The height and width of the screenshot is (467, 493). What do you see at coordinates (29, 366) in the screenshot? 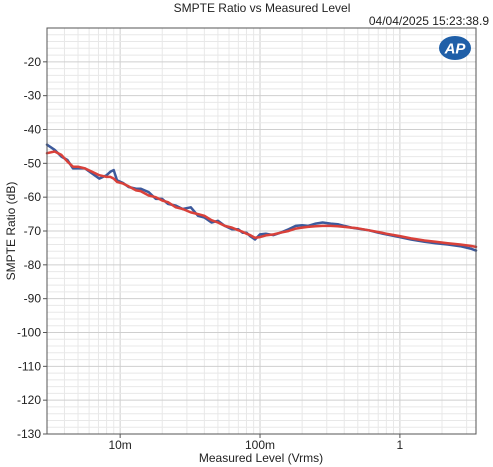
I see `y-tick-label: -110` at bounding box center [29, 366].